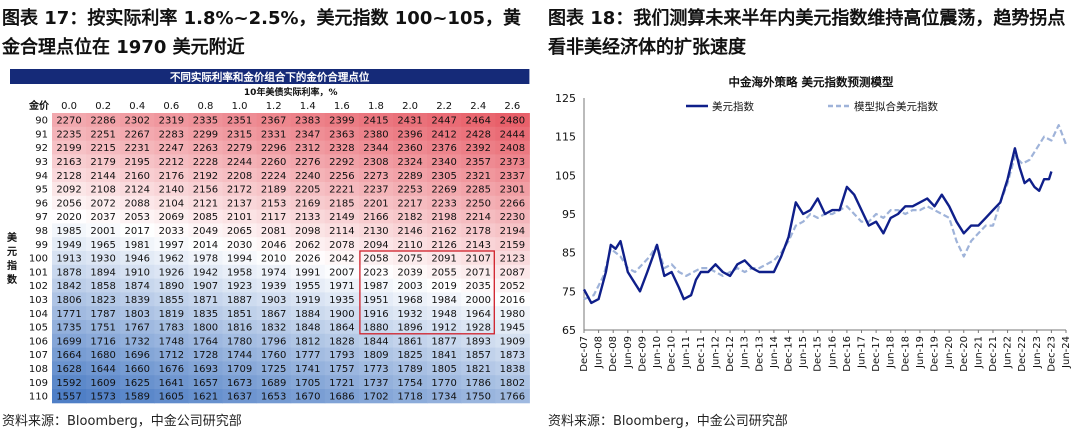 The image size is (1080, 436). What do you see at coordinates (949, 352) in the screenshot?
I see `x-tick-label: Jun-20` at bounding box center [949, 352].